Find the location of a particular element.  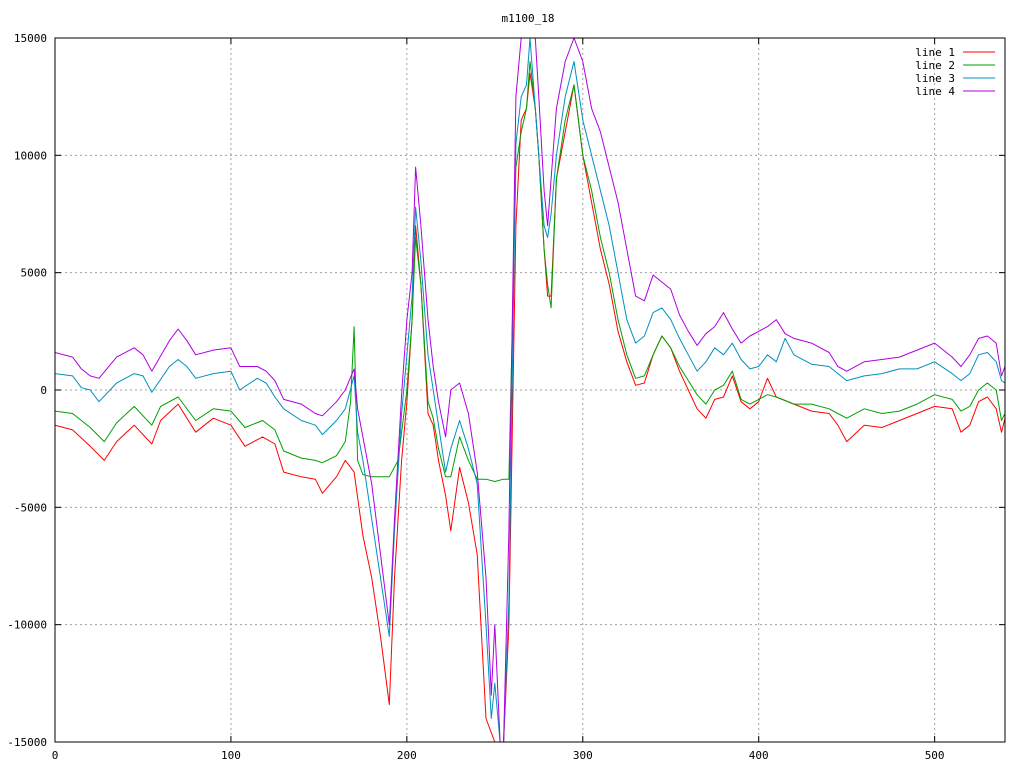

chart-title: m1100_18 is located at coordinates (528, 18).